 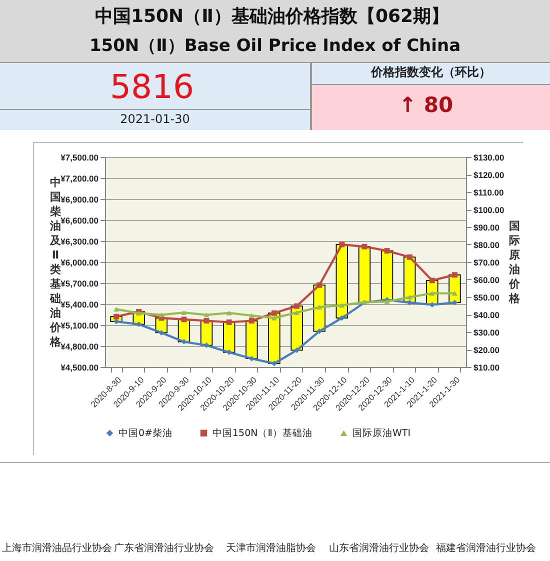 I want to click on text: 天津市润滑油脂协会, so click(x=271, y=548).